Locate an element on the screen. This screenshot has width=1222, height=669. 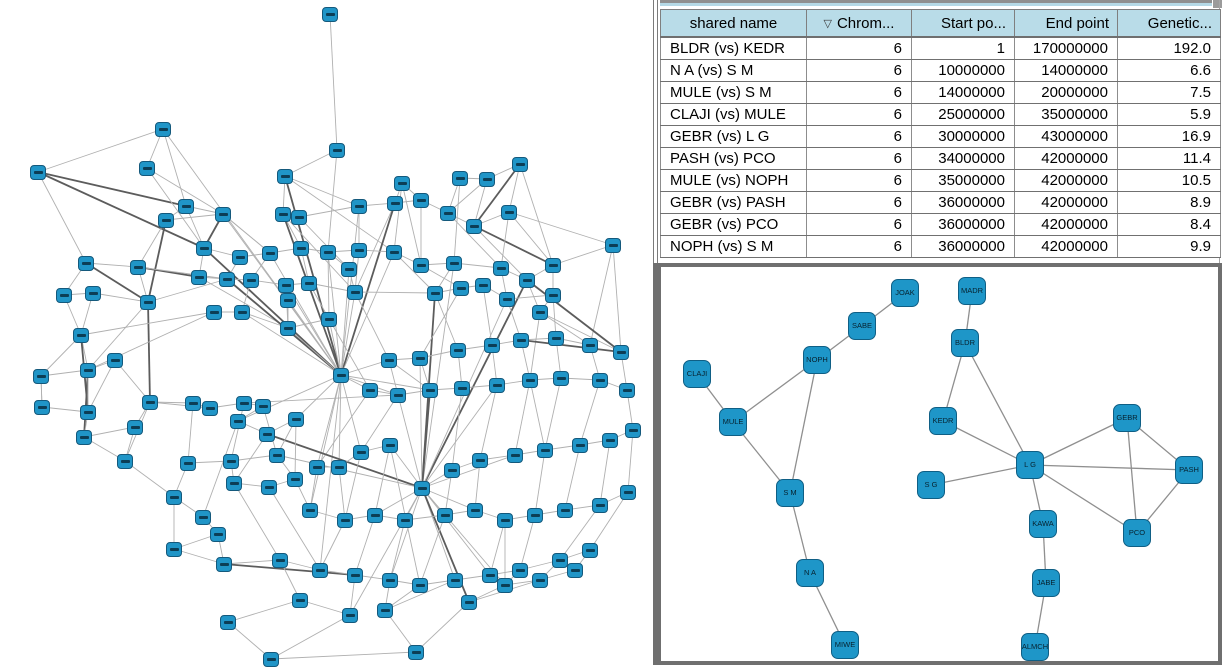
table-row: MULE (vs) S M 6 14000000 20000000 7.5 is located at coordinates (940, 92).